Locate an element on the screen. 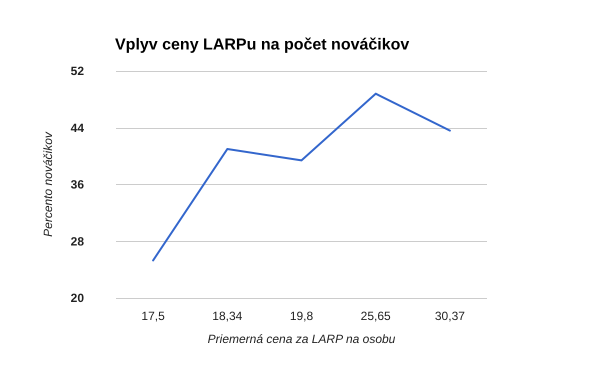 The height and width of the screenshot is (371, 600). y-axis-title: Percento nováčikov is located at coordinates (48, 184).